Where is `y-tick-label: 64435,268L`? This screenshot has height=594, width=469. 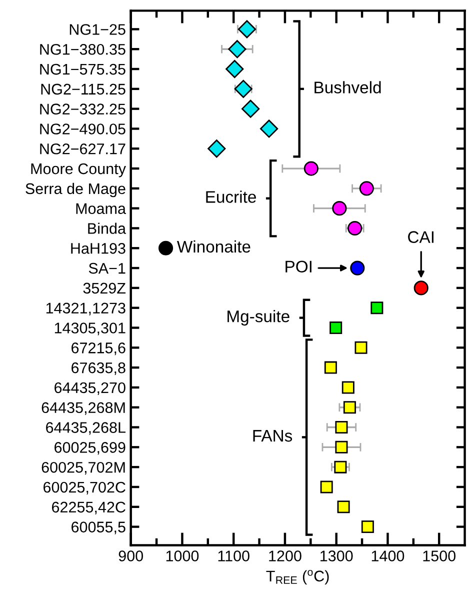
y-tick-label: 64435,268L is located at coordinates (86, 428).